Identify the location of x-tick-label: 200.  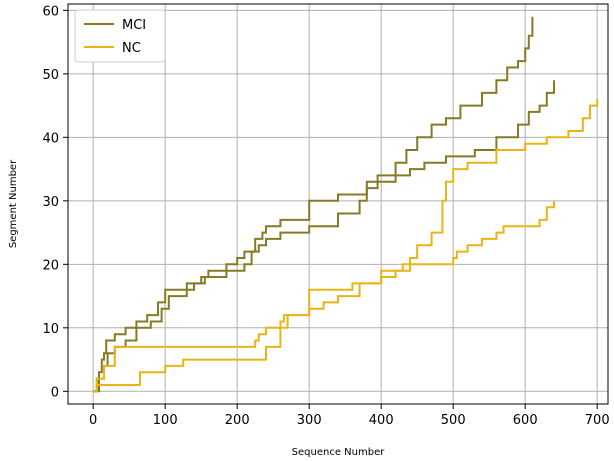
(237, 420).